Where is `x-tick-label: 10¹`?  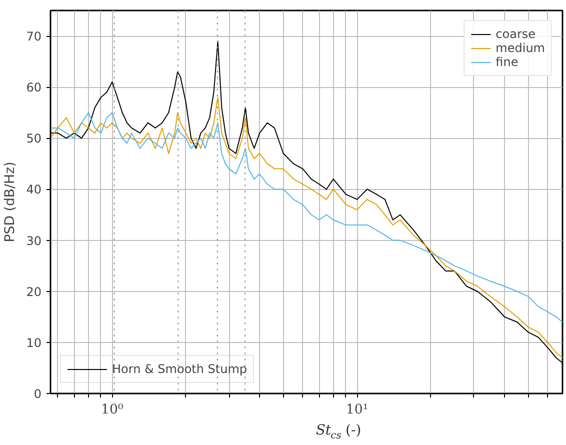
x-tick-label: 10¹ is located at coordinates (357, 410).